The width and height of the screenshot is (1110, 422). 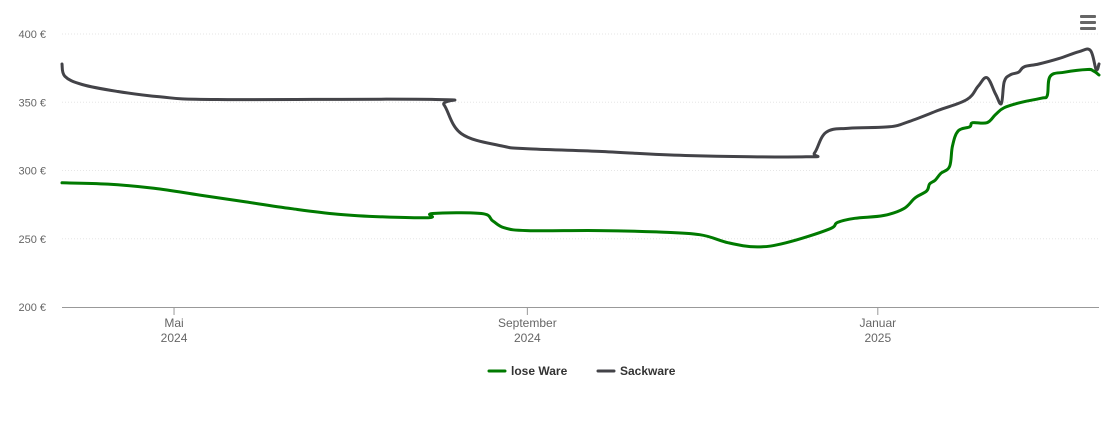 I want to click on legend: lose Ware Sackware, so click(x=581, y=371).